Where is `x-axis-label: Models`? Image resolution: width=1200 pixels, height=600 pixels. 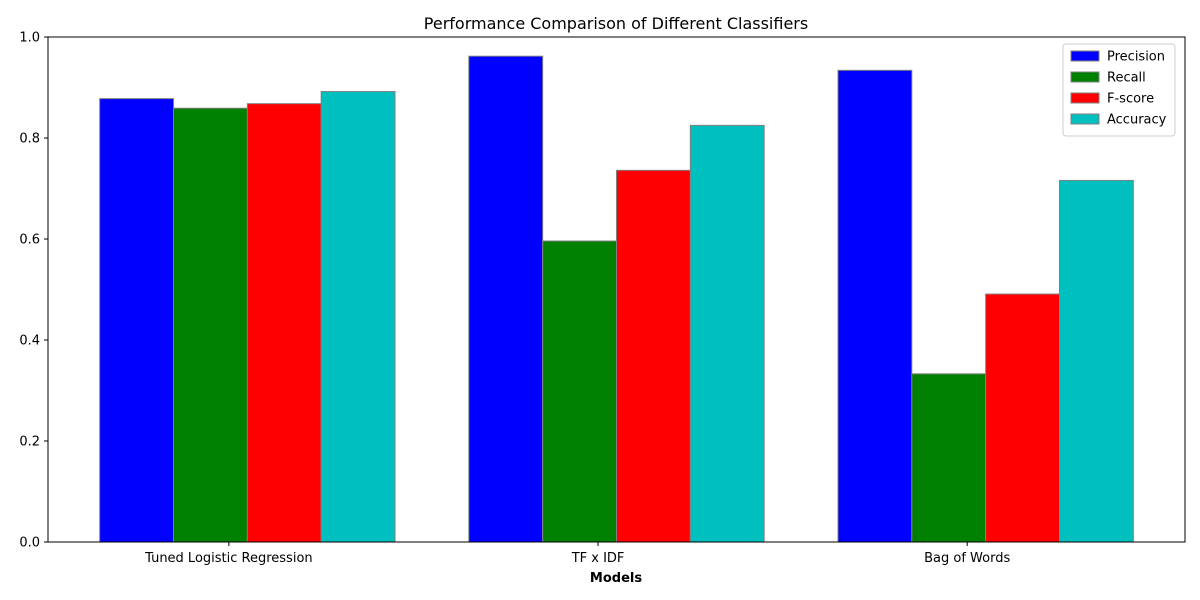
x-axis-label: Models is located at coordinates (616, 578).